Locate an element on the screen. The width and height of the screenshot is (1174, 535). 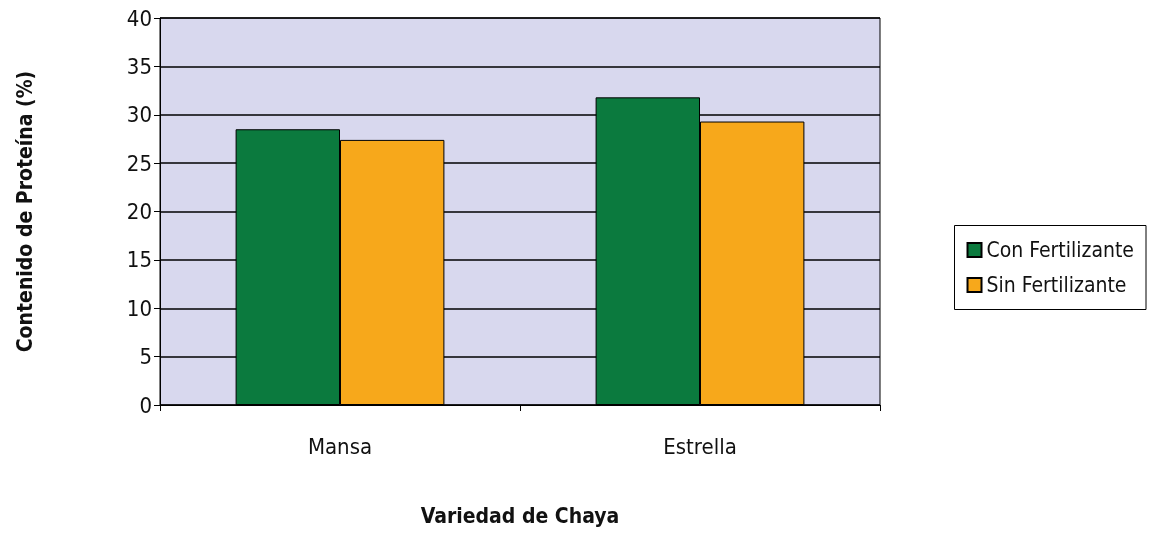
y-tick-label: 0 is located at coordinates (145, 405).